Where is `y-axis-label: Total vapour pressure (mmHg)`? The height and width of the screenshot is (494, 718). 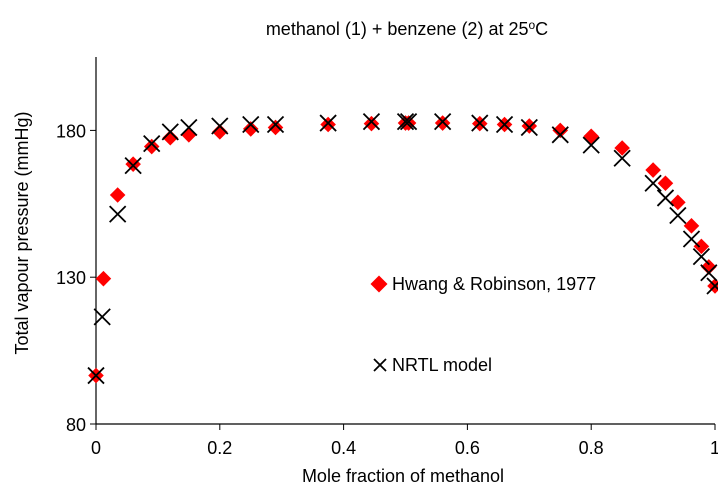 y-axis-label: Total vapour pressure (mmHg) is located at coordinates (22, 232).